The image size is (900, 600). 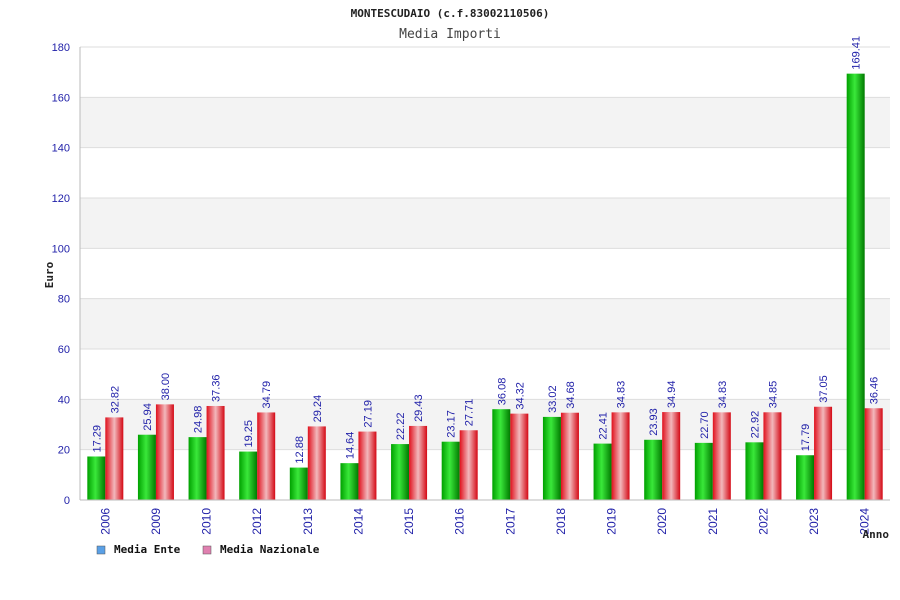 What do you see at coordinates (450, 34) in the screenshot?
I see `chart-subtitle: Media Importi` at bounding box center [450, 34].